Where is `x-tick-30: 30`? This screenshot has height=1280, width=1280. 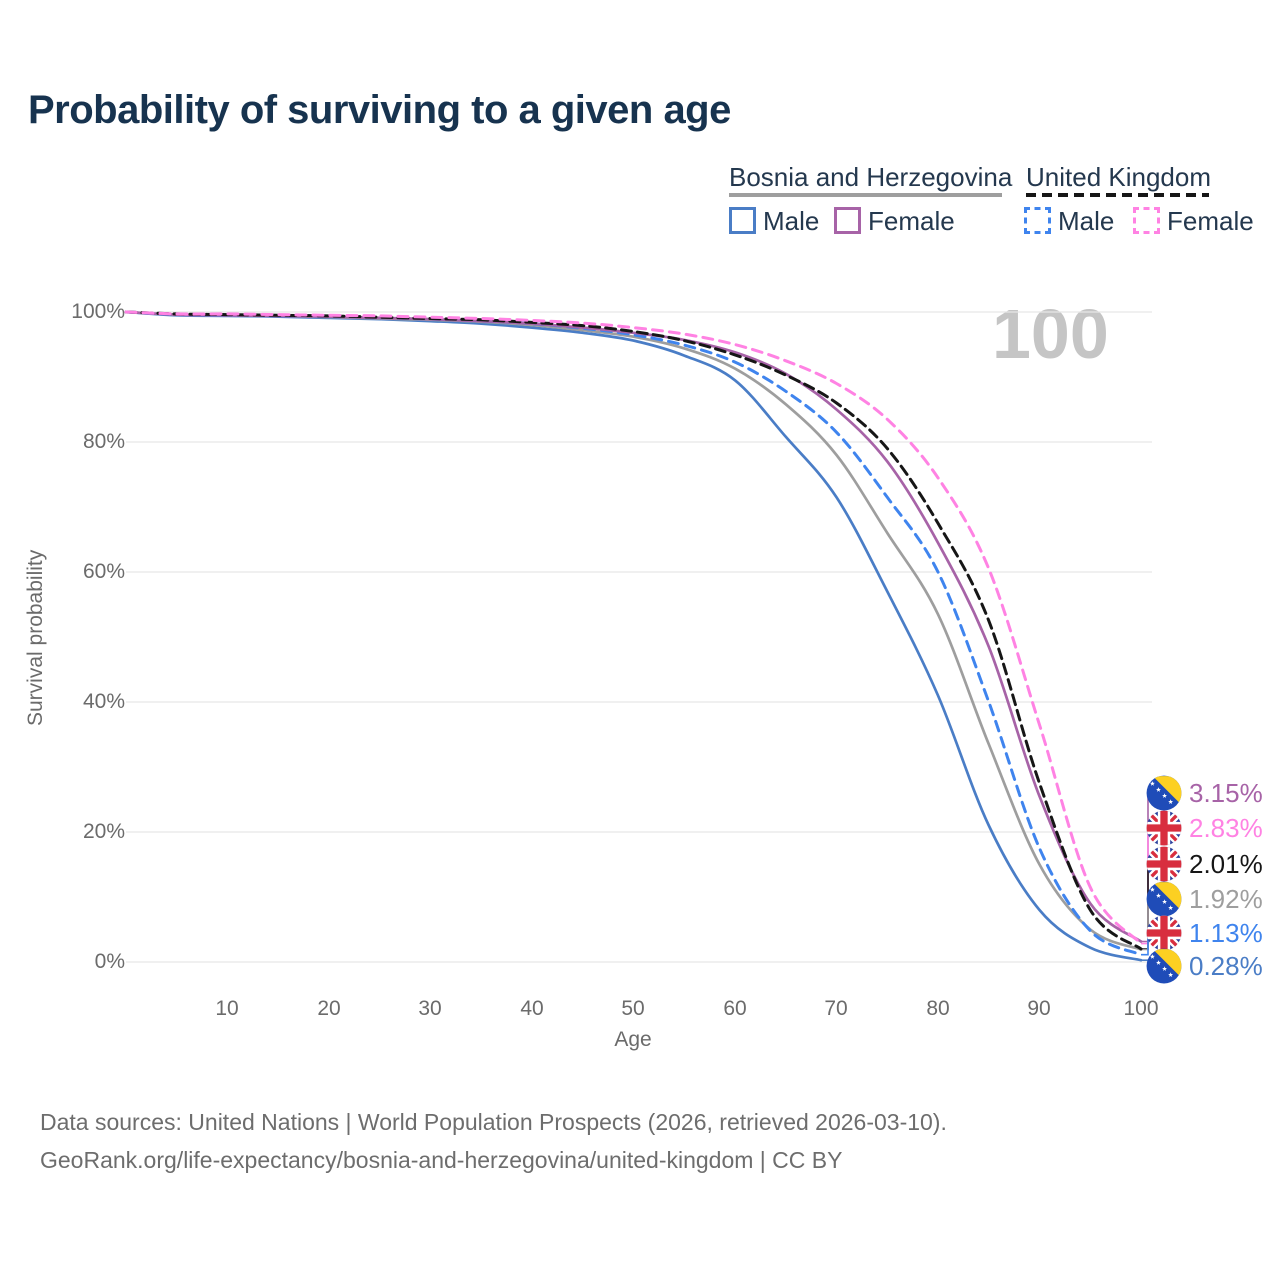
x-tick-30: 30 is located at coordinates (430, 1008).